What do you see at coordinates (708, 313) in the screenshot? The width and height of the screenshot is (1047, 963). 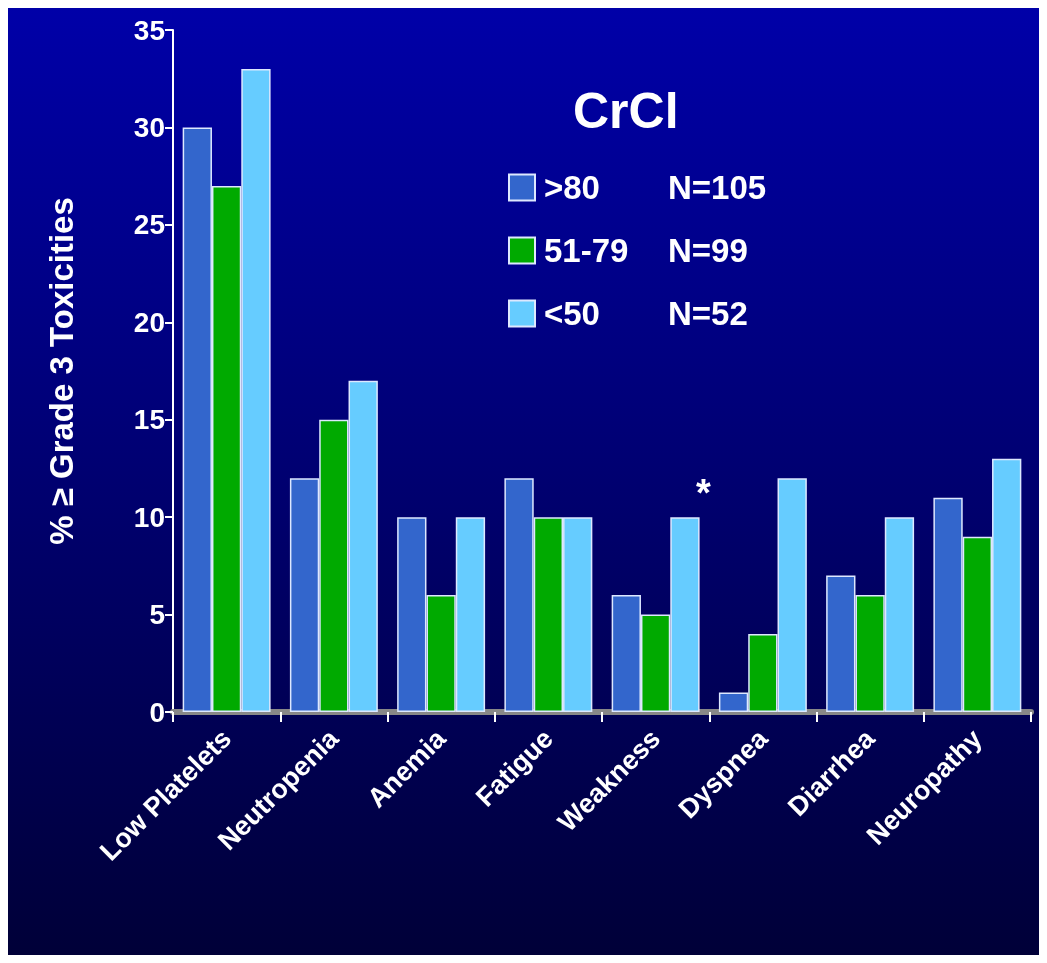 I see `annotation: N=52` at bounding box center [708, 313].